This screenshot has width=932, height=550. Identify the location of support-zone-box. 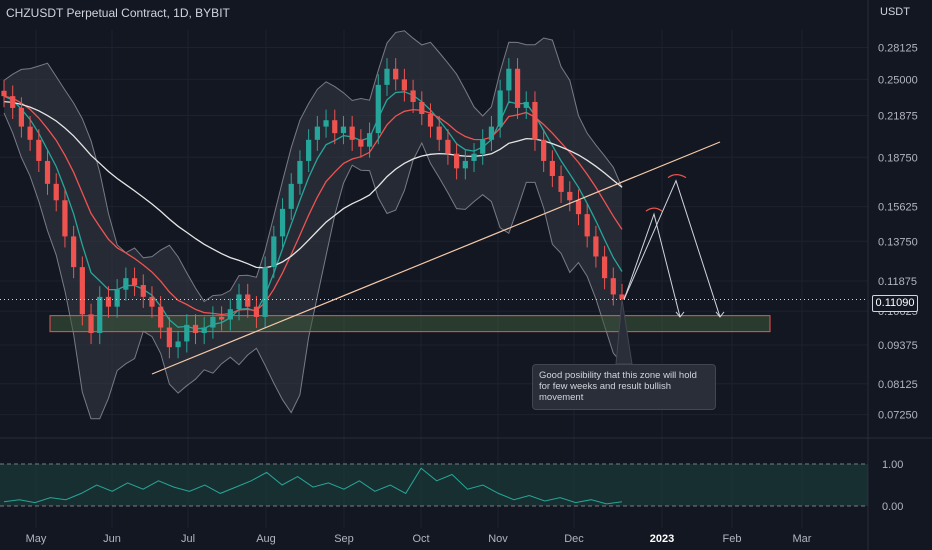
(410, 324).